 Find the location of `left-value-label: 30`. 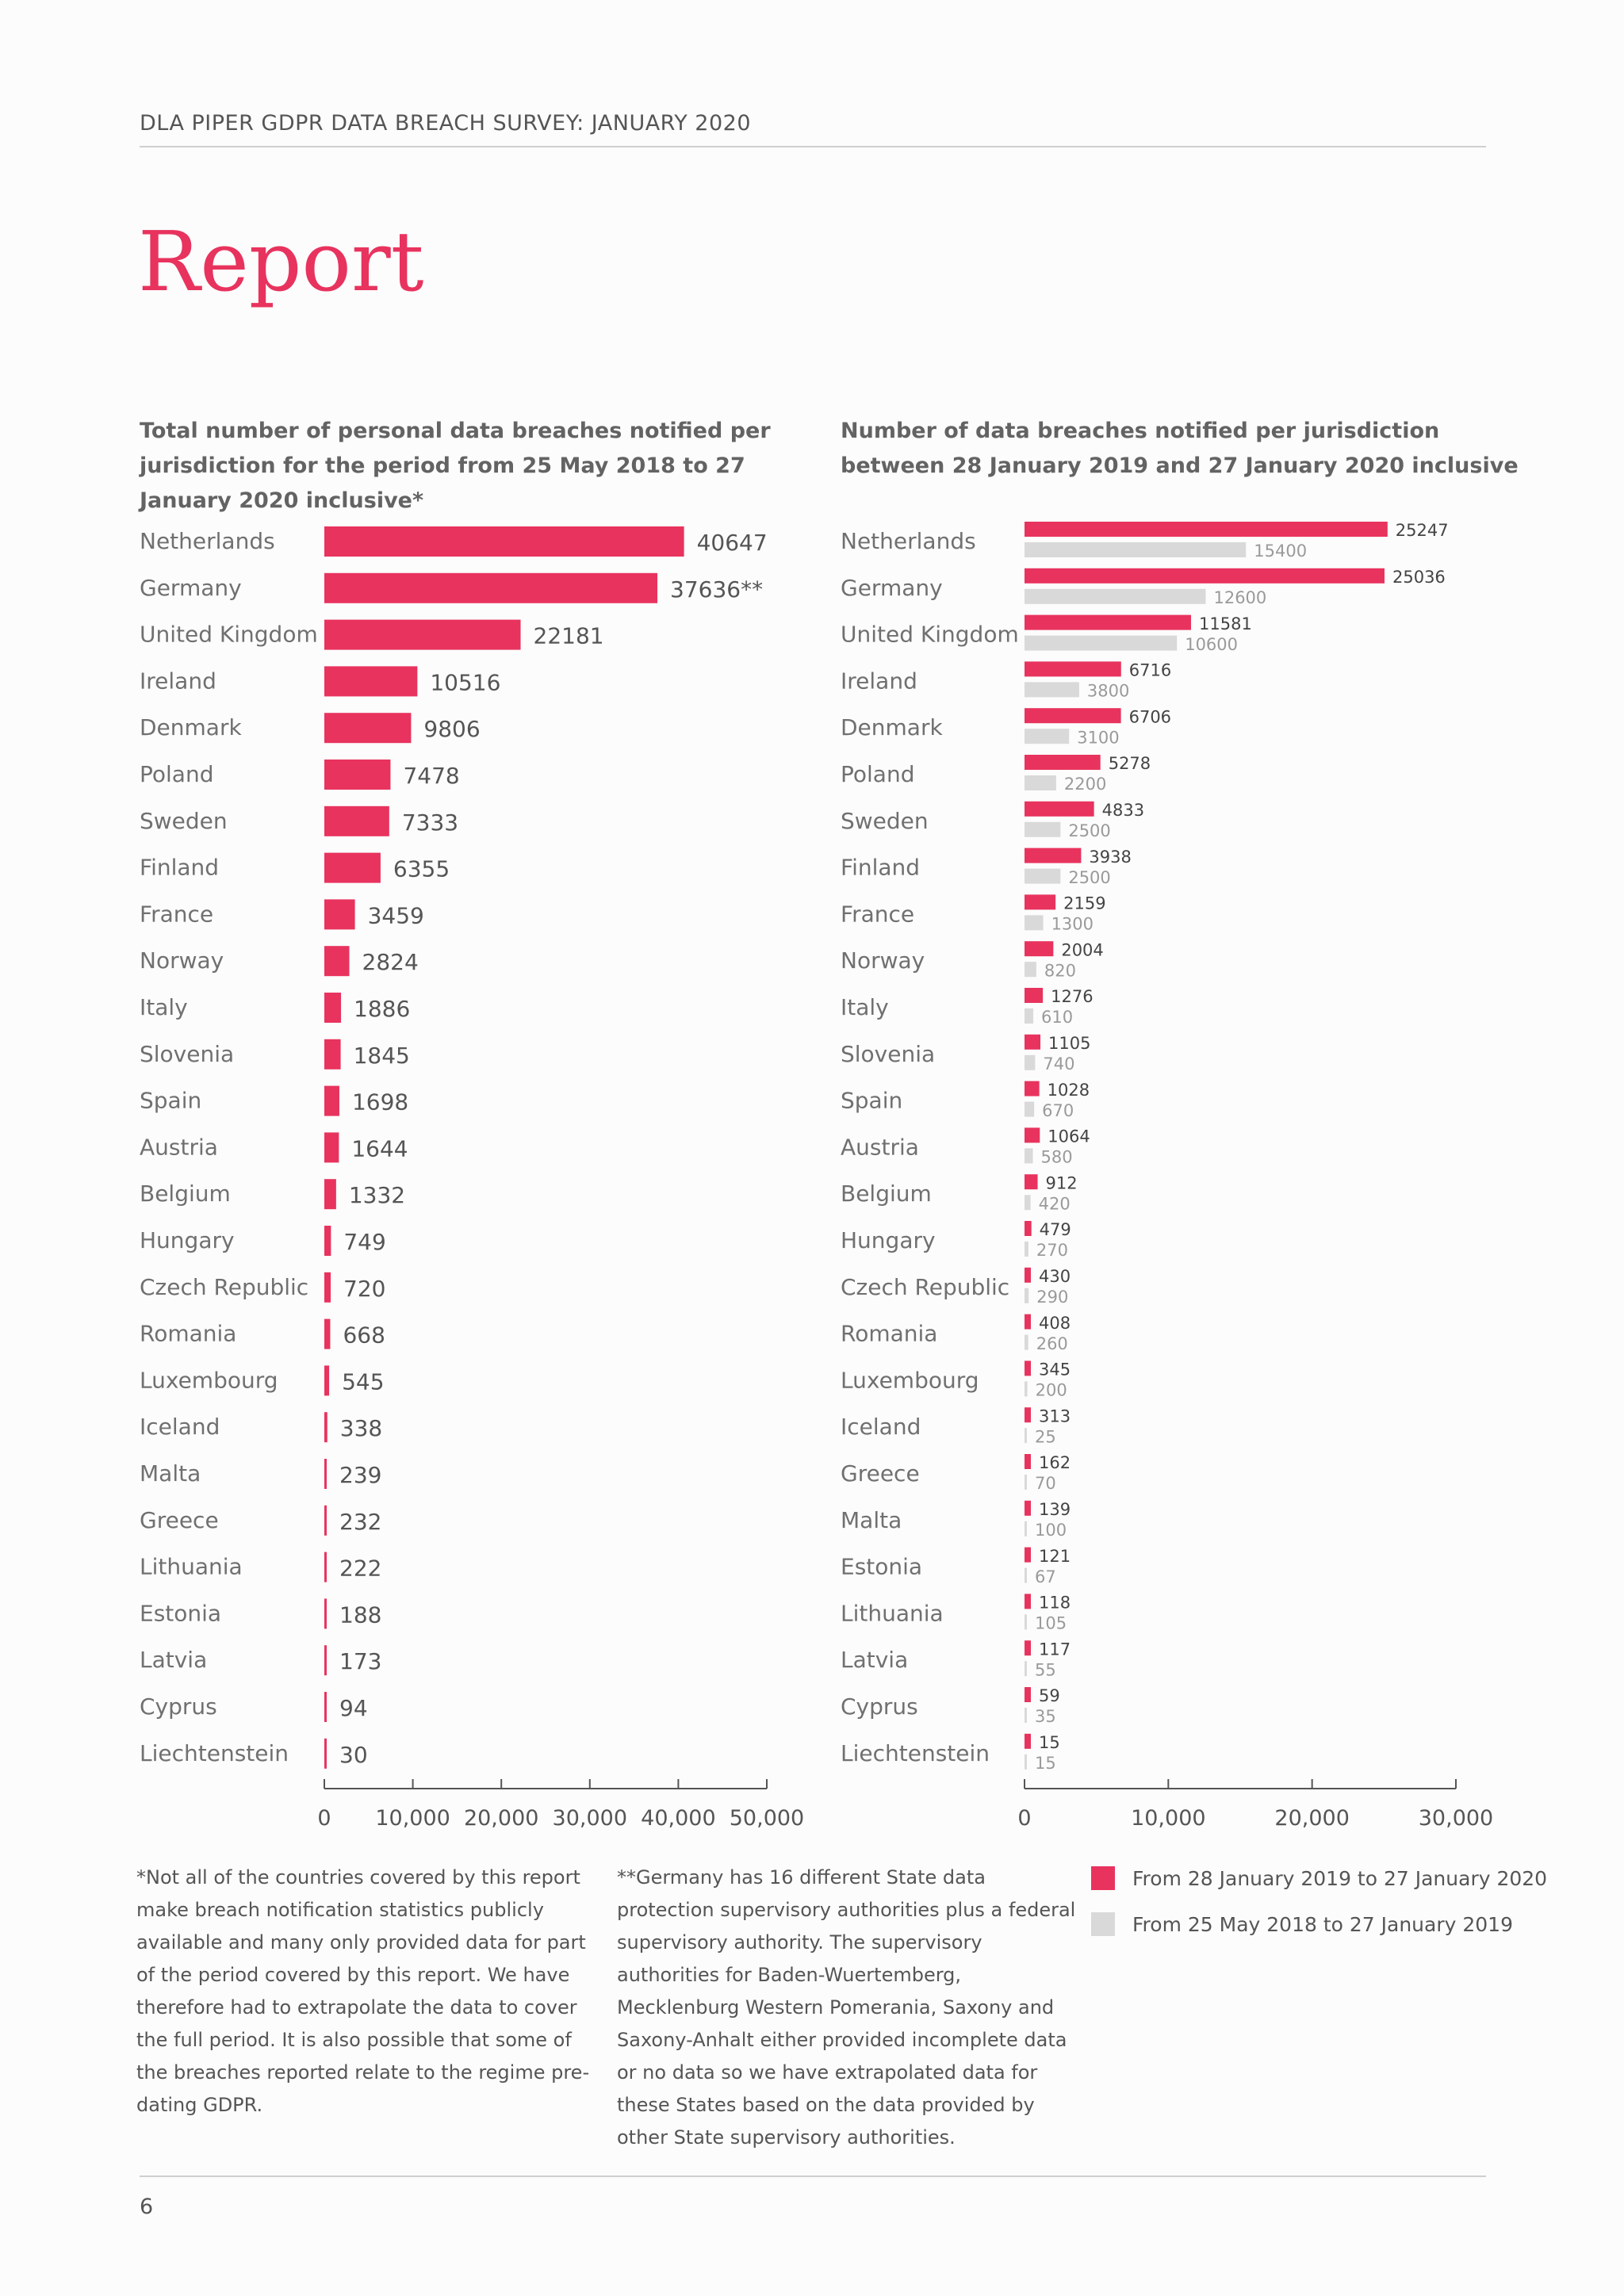

left-value-label: 30 is located at coordinates (353, 1755).